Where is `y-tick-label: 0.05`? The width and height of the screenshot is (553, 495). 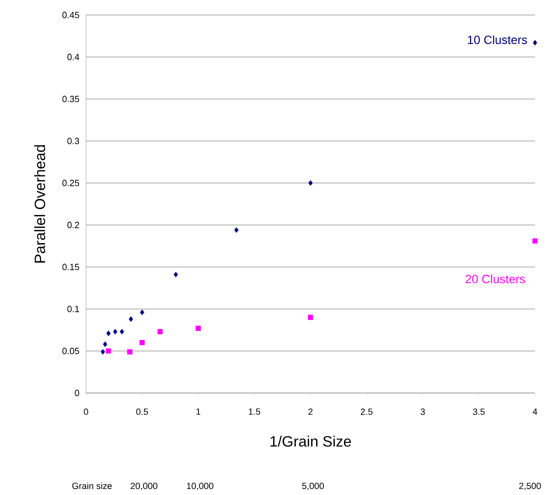
y-tick-label: 0.05 is located at coordinates (71, 351).